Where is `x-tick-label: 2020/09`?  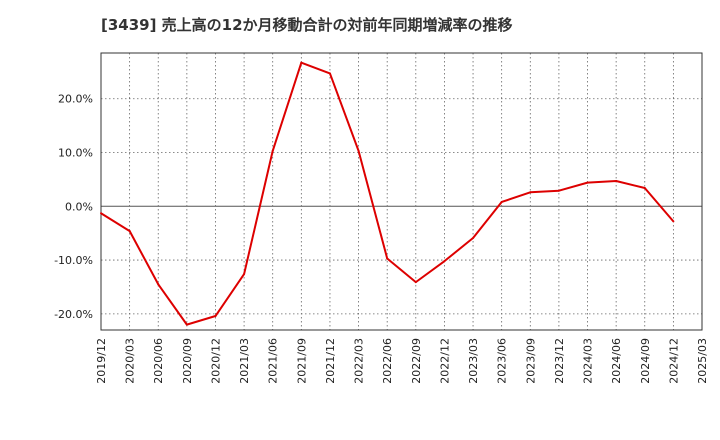 x-tick-label: 2020/09 is located at coordinates (187, 361).